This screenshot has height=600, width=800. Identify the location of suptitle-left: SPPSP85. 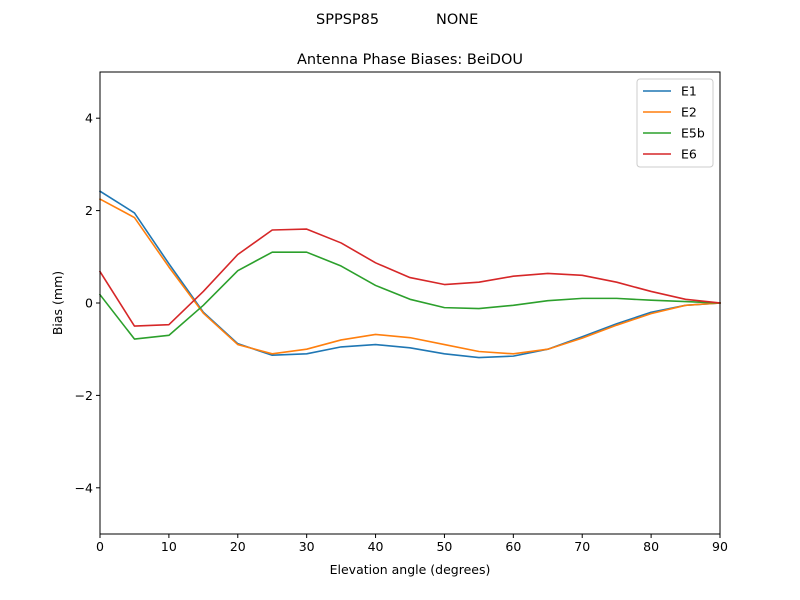
(347, 20).